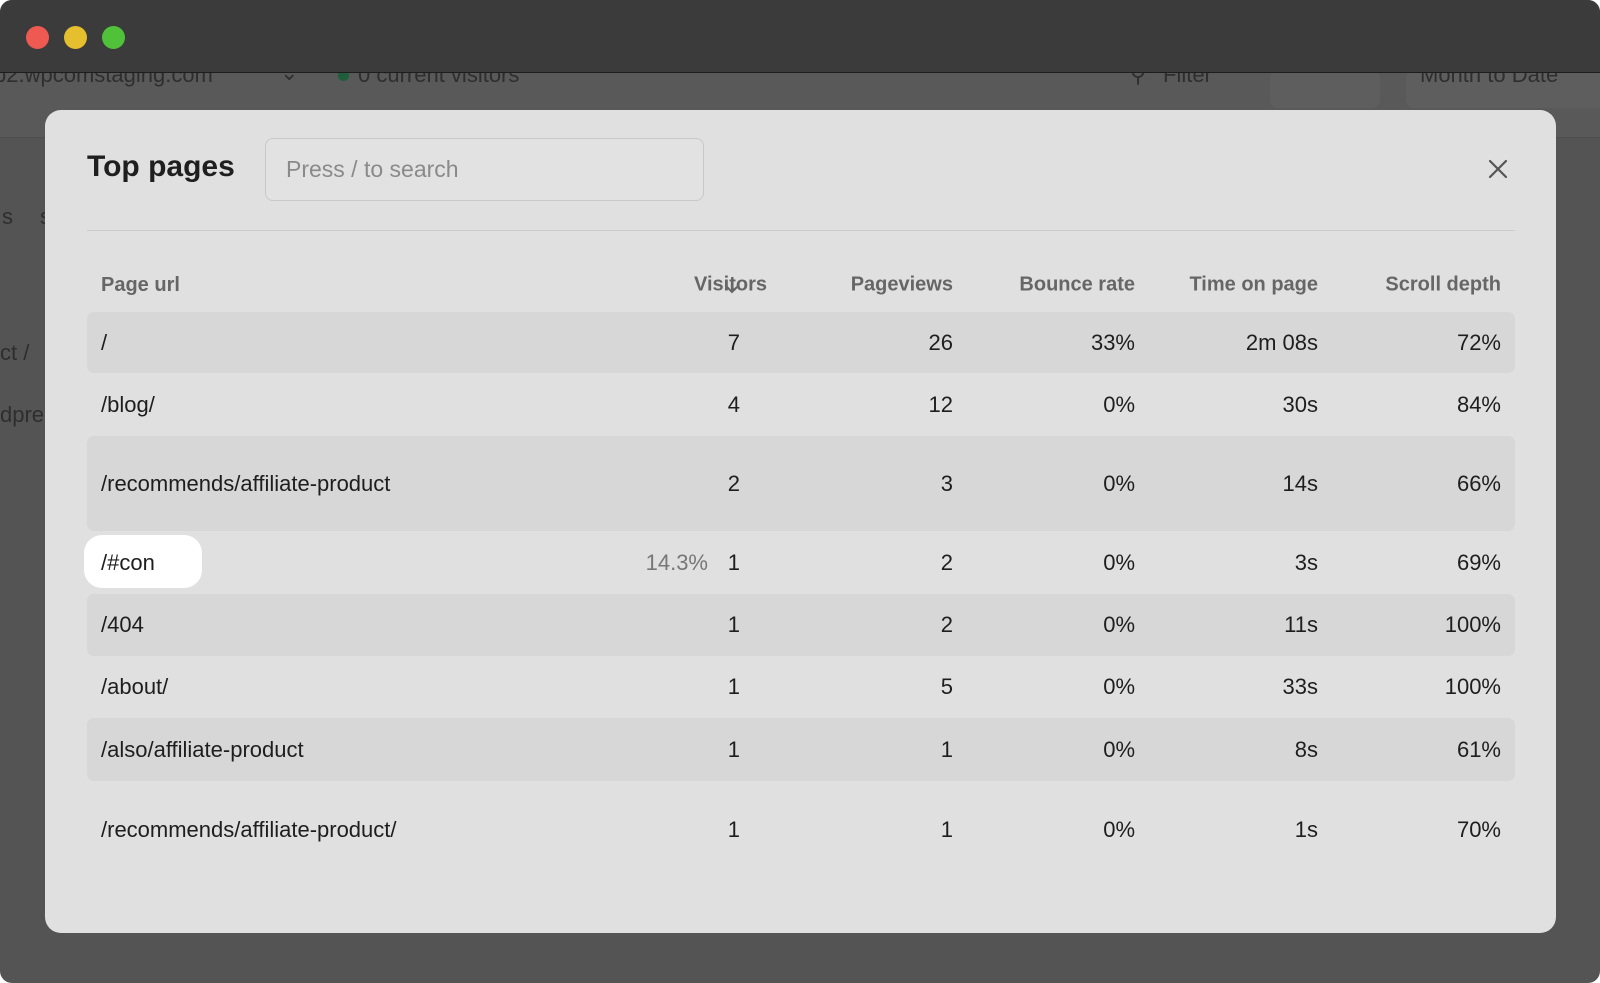 Image resolution: width=1600 pixels, height=983 pixels. Describe the element at coordinates (1281, 342) in the screenshot. I see `time-on-page-value: 2m 08s` at that location.